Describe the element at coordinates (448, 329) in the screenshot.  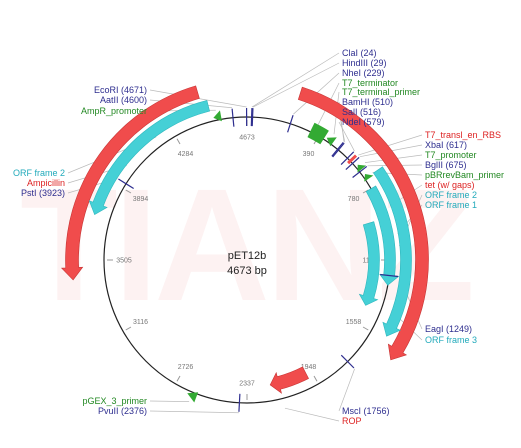
I see `label-eagi-1249-16: EagI (1249)` at that location.